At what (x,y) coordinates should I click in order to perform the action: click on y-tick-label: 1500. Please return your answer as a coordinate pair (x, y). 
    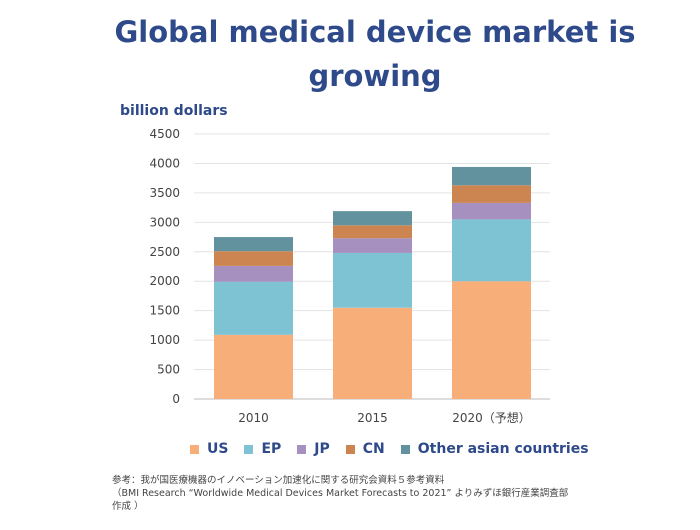
    Looking at the image, I should click on (164, 311).